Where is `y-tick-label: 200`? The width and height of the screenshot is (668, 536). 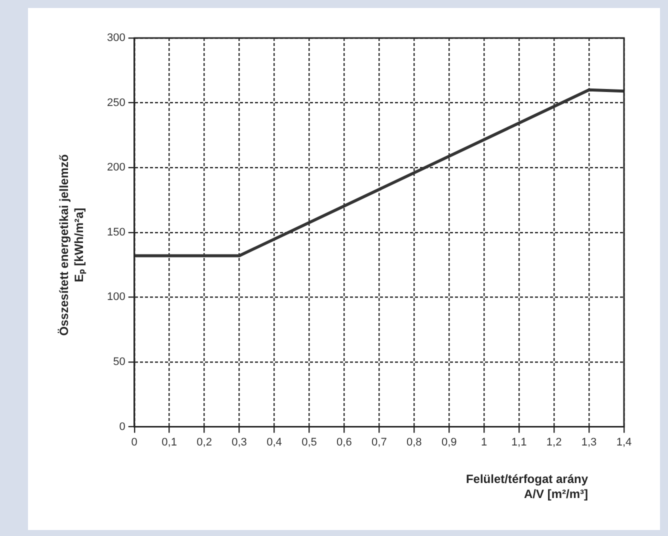 y-tick-label: 200 is located at coordinates (116, 168).